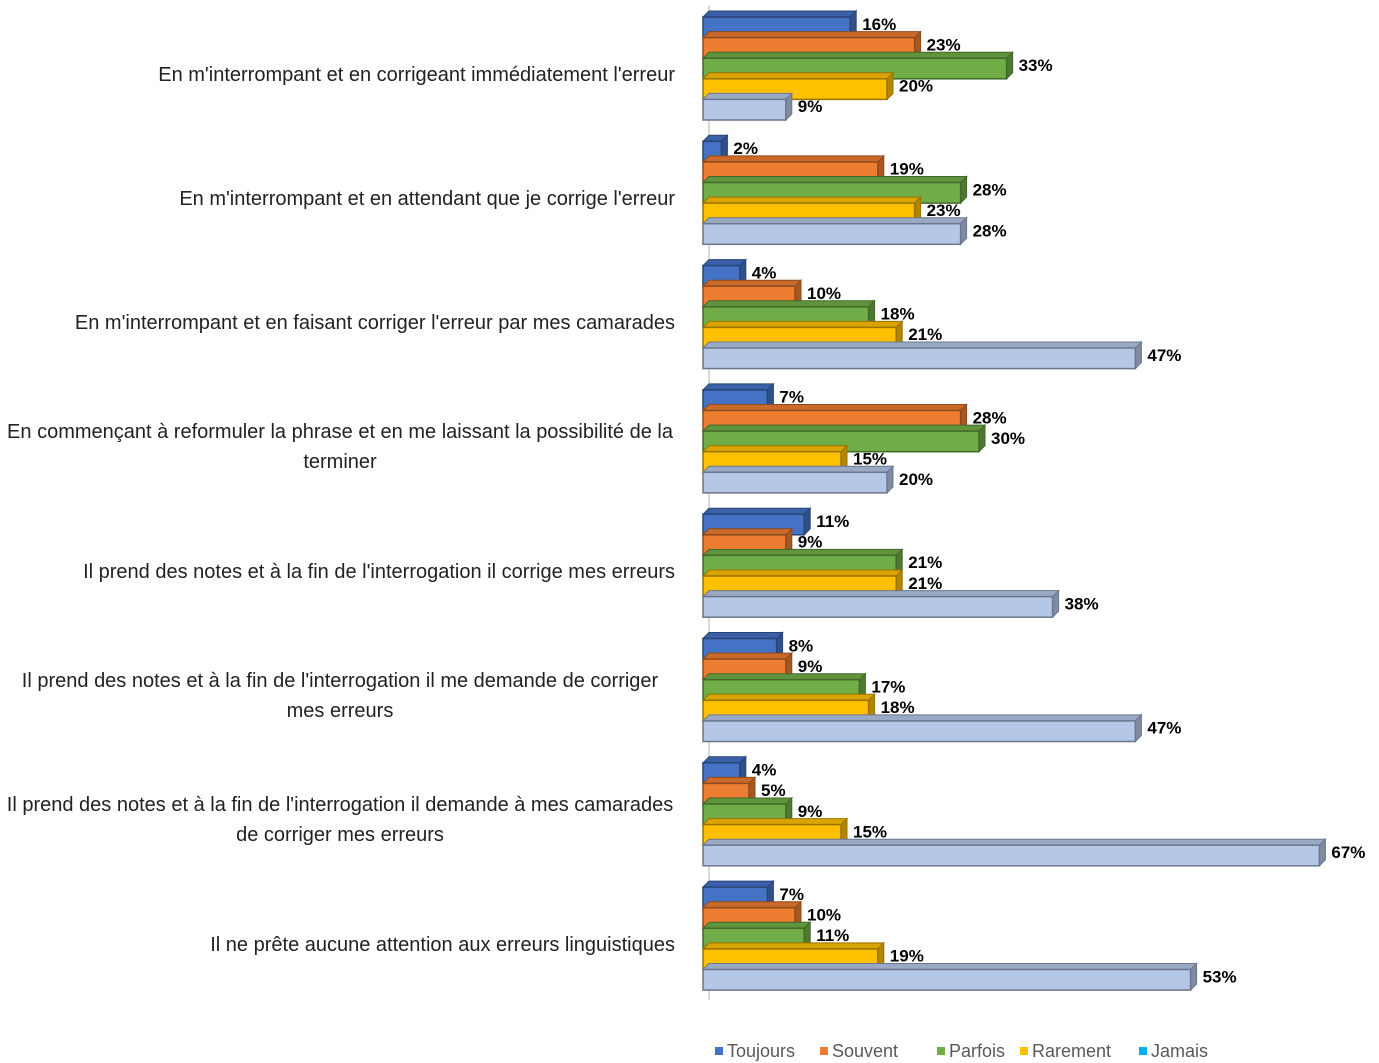 The width and height of the screenshot is (1379, 1063). I want to click on value-label: 53%, so click(1220, 976).